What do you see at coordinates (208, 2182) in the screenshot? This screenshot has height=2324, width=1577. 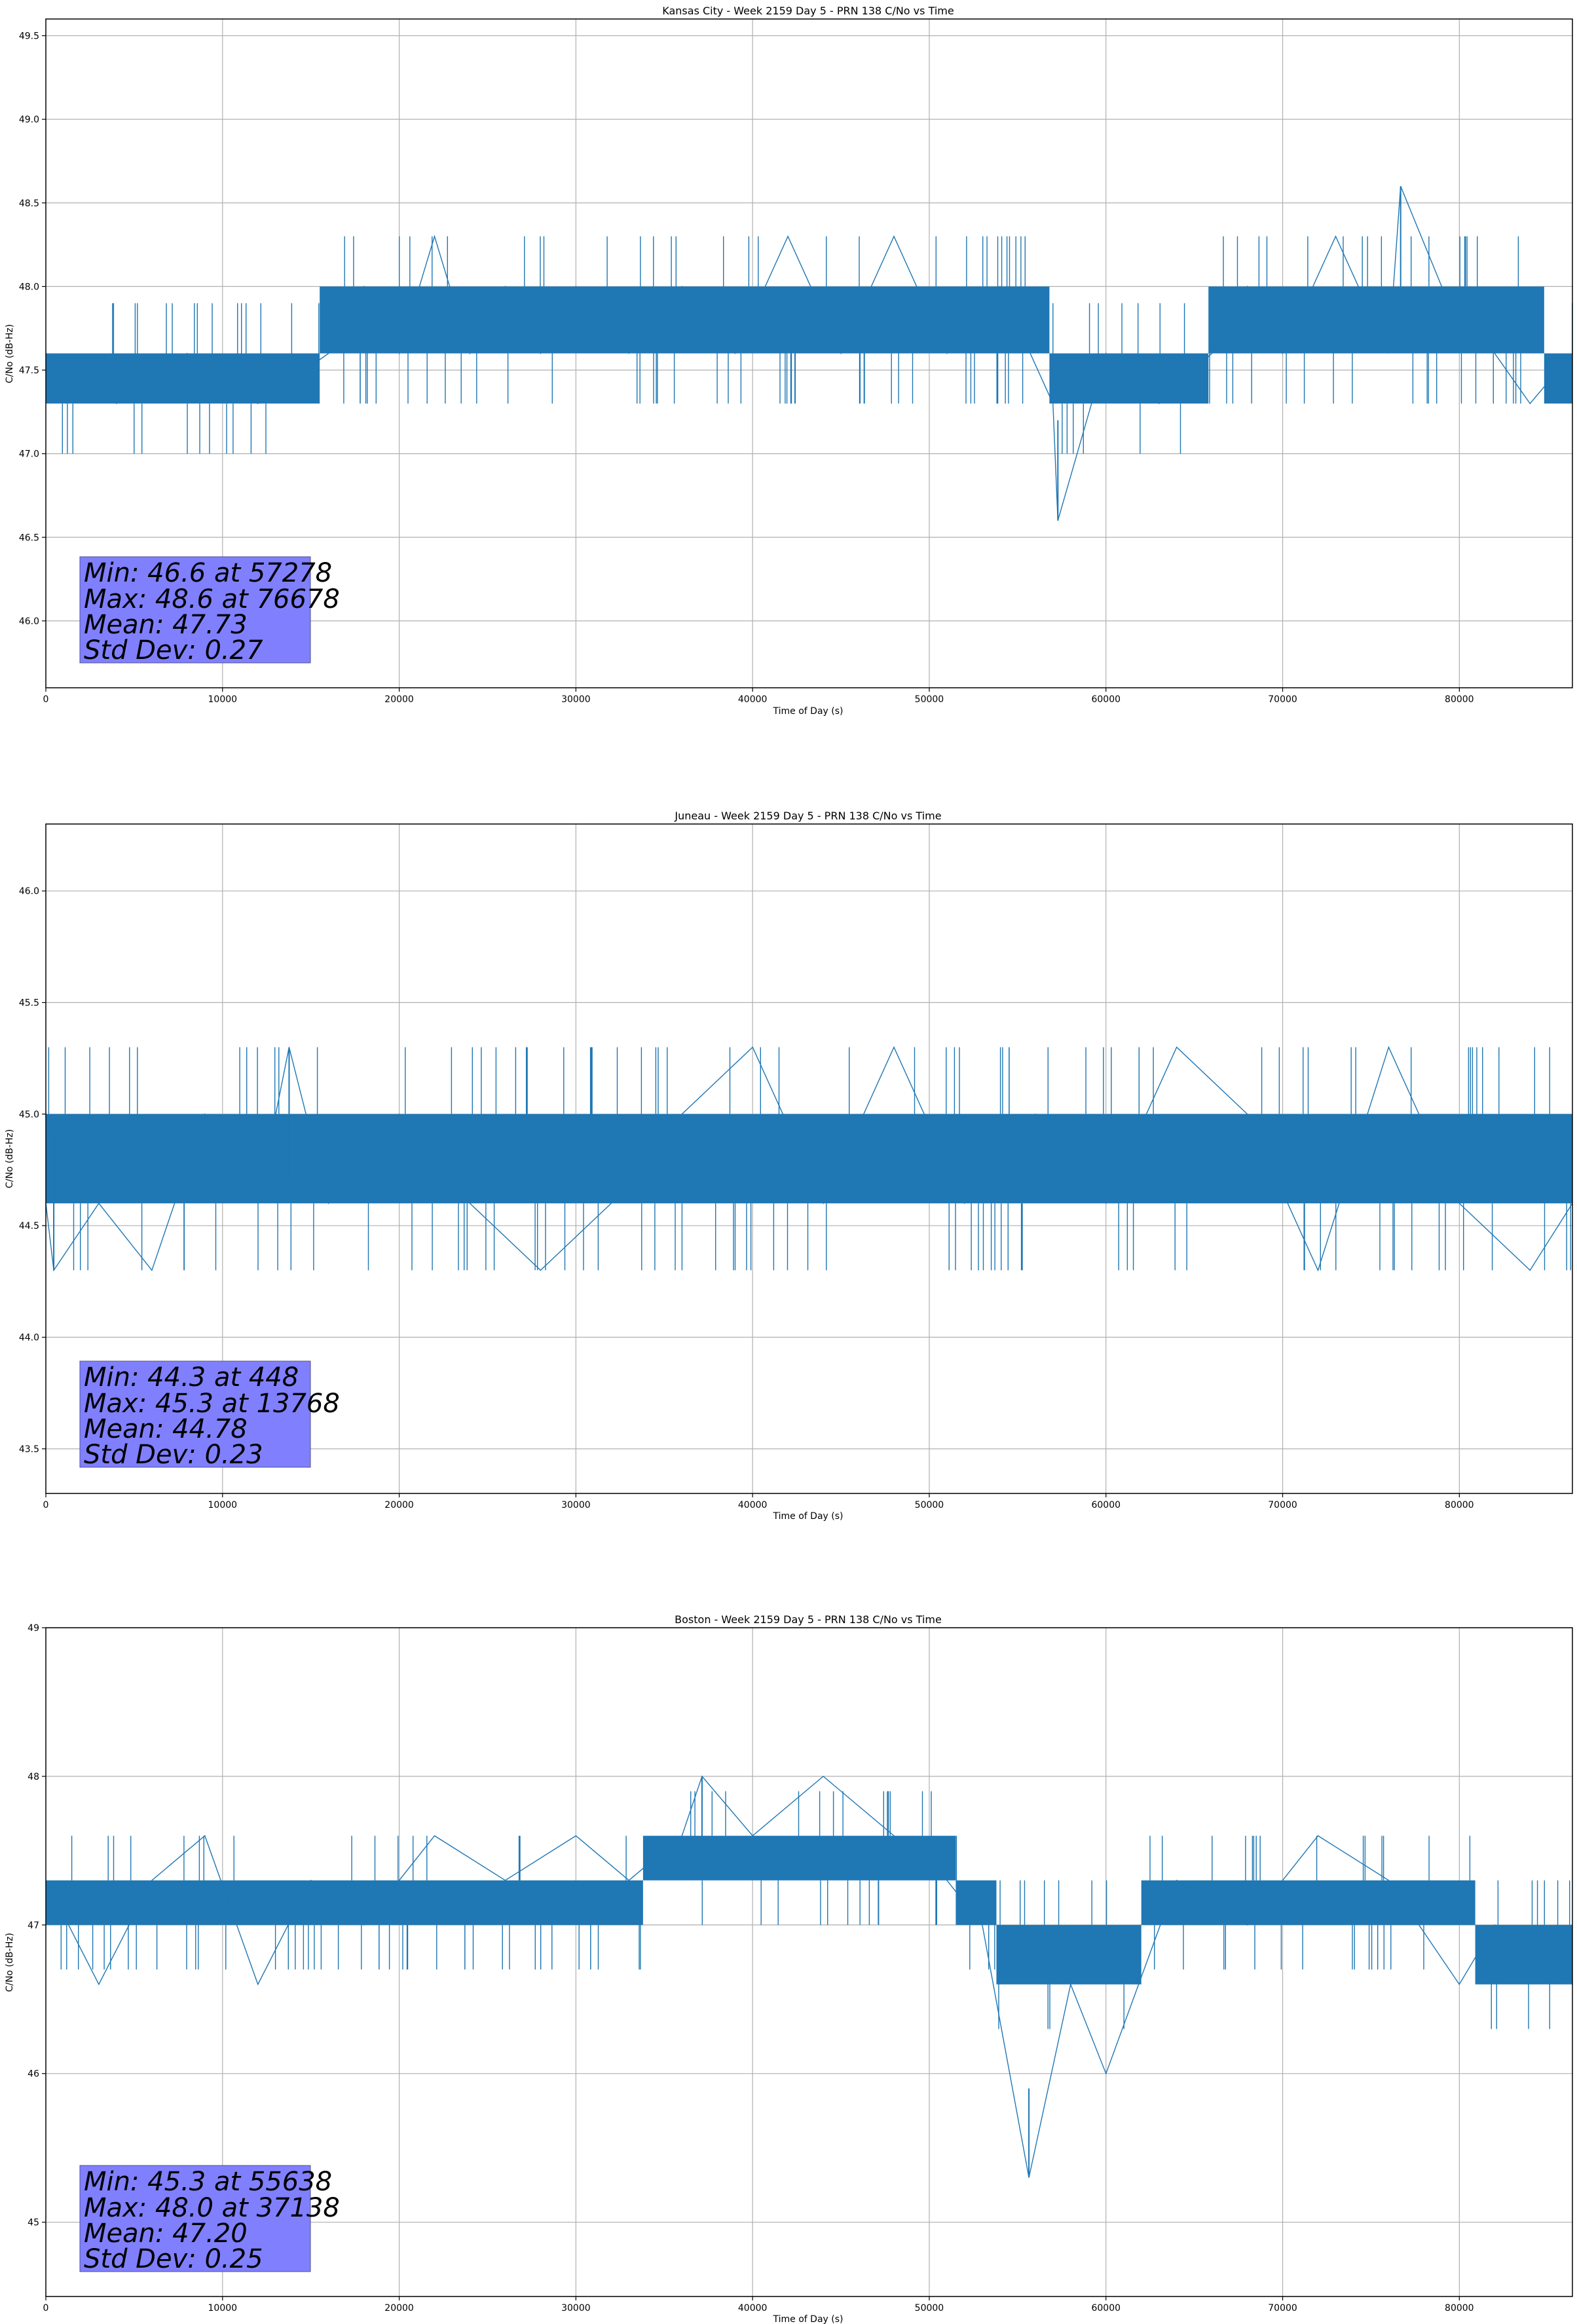 I see `stat-min: Min: 45.3 at 55638` at bounding box center [208, 2182].